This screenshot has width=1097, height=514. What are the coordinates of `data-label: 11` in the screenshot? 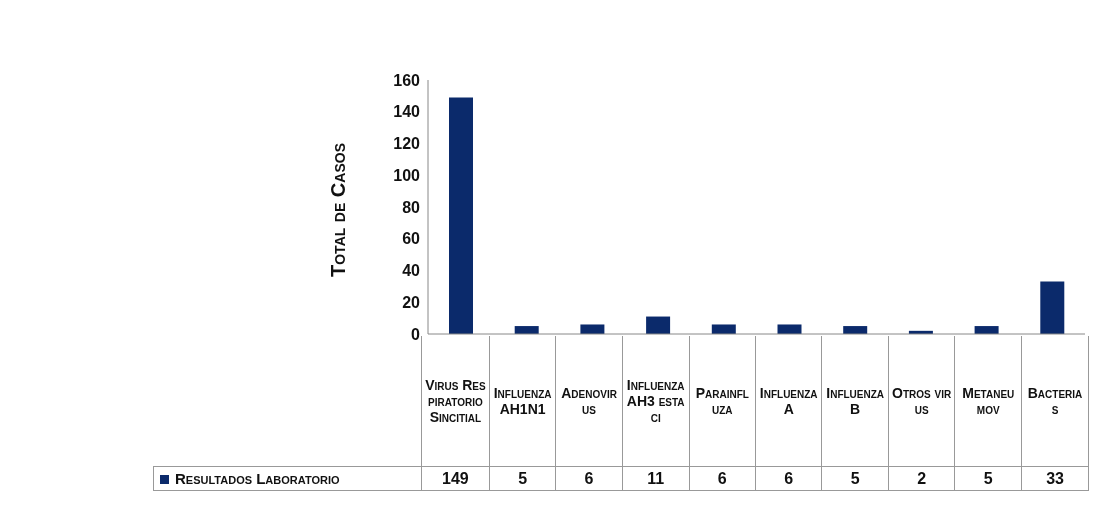 It's located at (656, 478).